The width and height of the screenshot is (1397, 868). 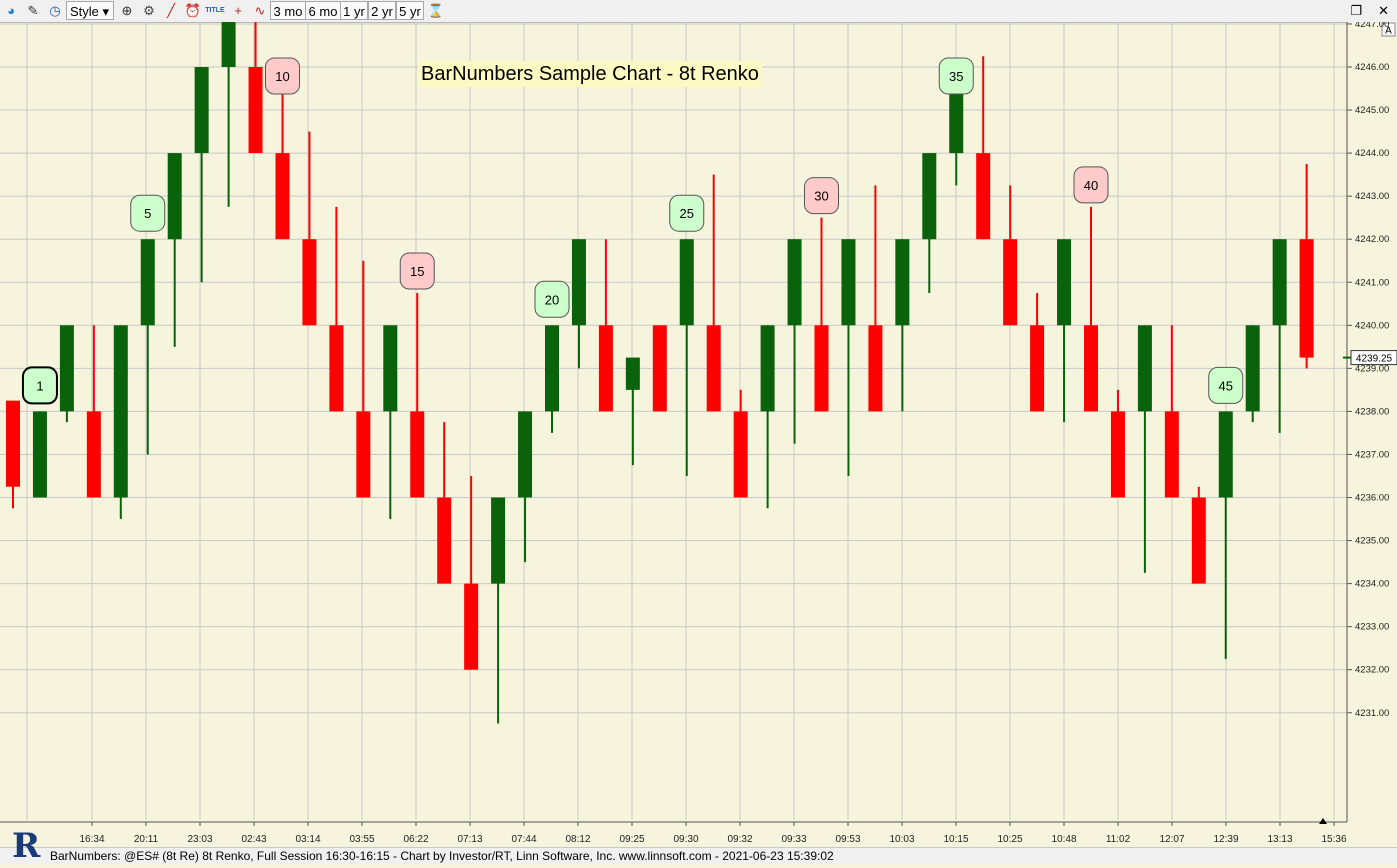 I want to click on y-tick-label: 4240.00, so click(x=1372, y=325).